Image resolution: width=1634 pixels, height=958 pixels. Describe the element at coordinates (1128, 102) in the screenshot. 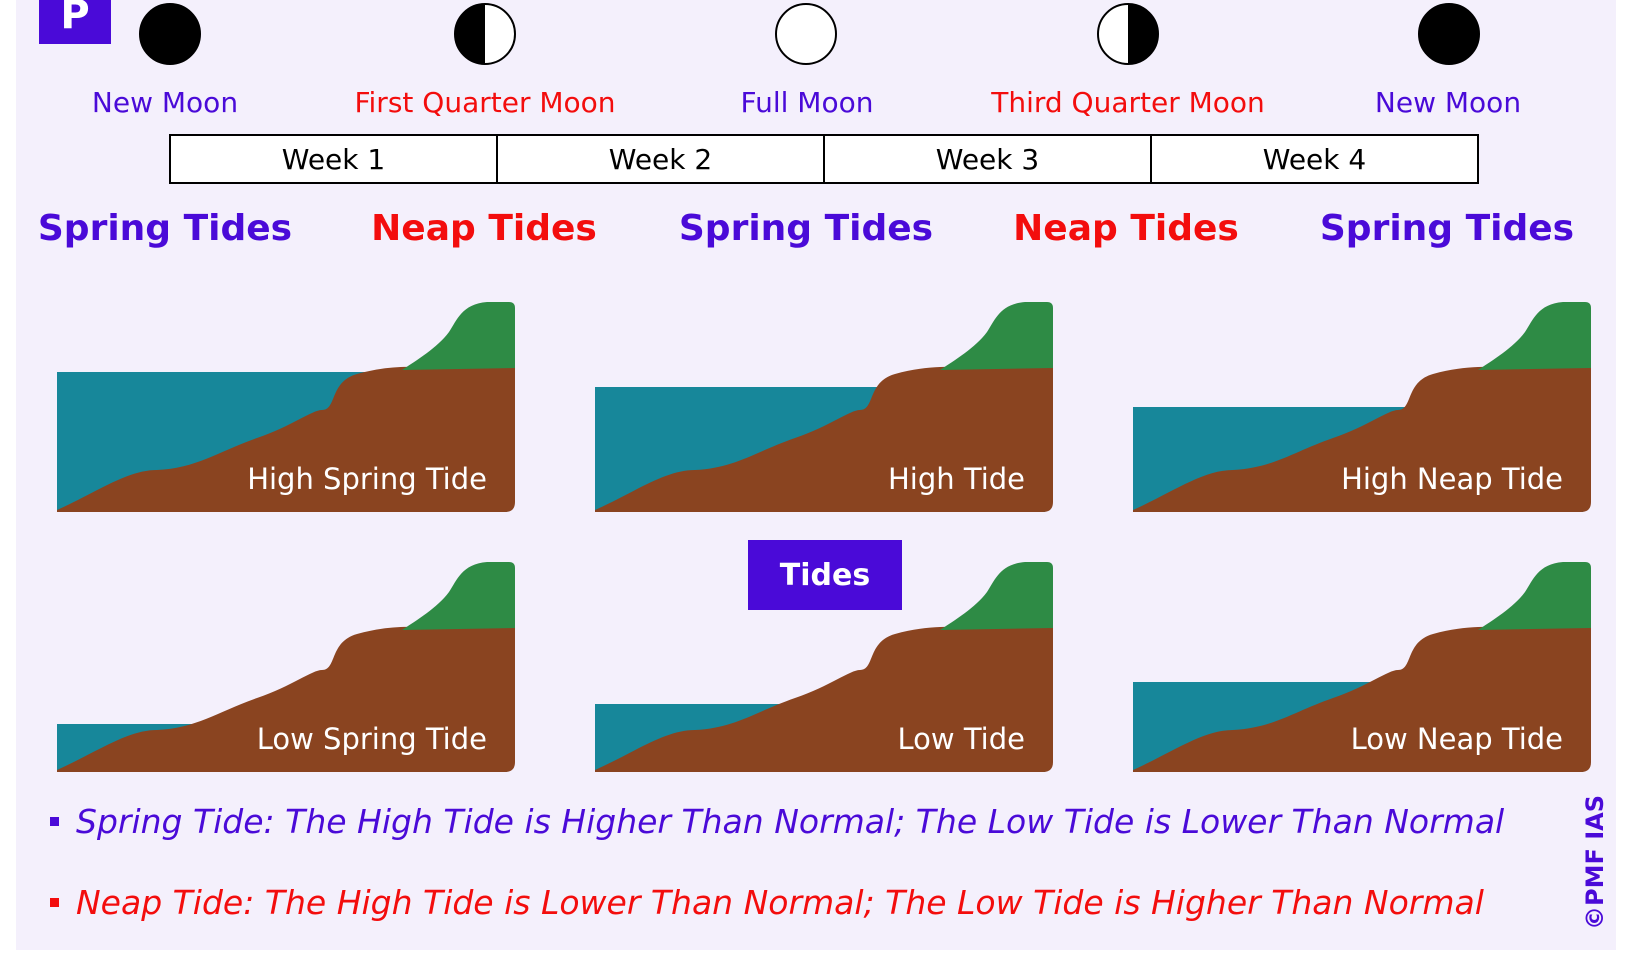

I see `phase-label-third-quarter: Third Quarter Moon` at that location.